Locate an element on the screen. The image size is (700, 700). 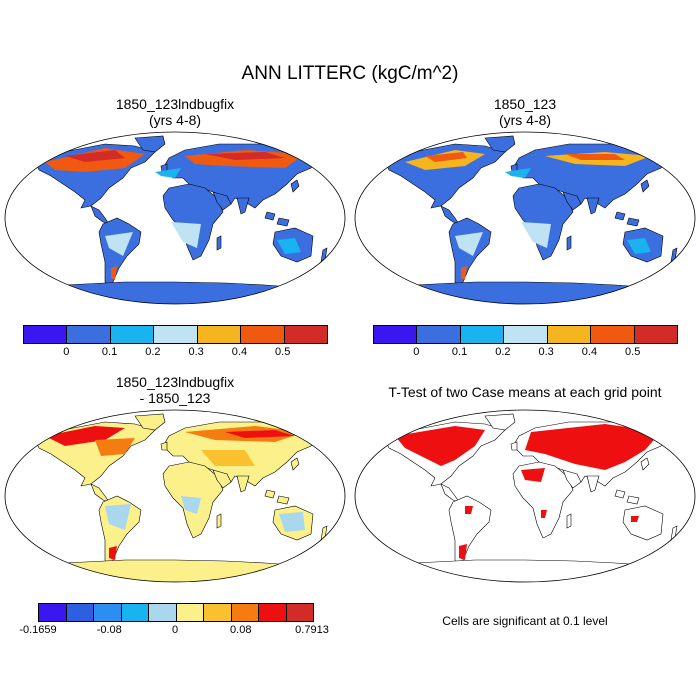
panel-2-title-line2: (yrs 4-8) is located at coordinates (525, 120).